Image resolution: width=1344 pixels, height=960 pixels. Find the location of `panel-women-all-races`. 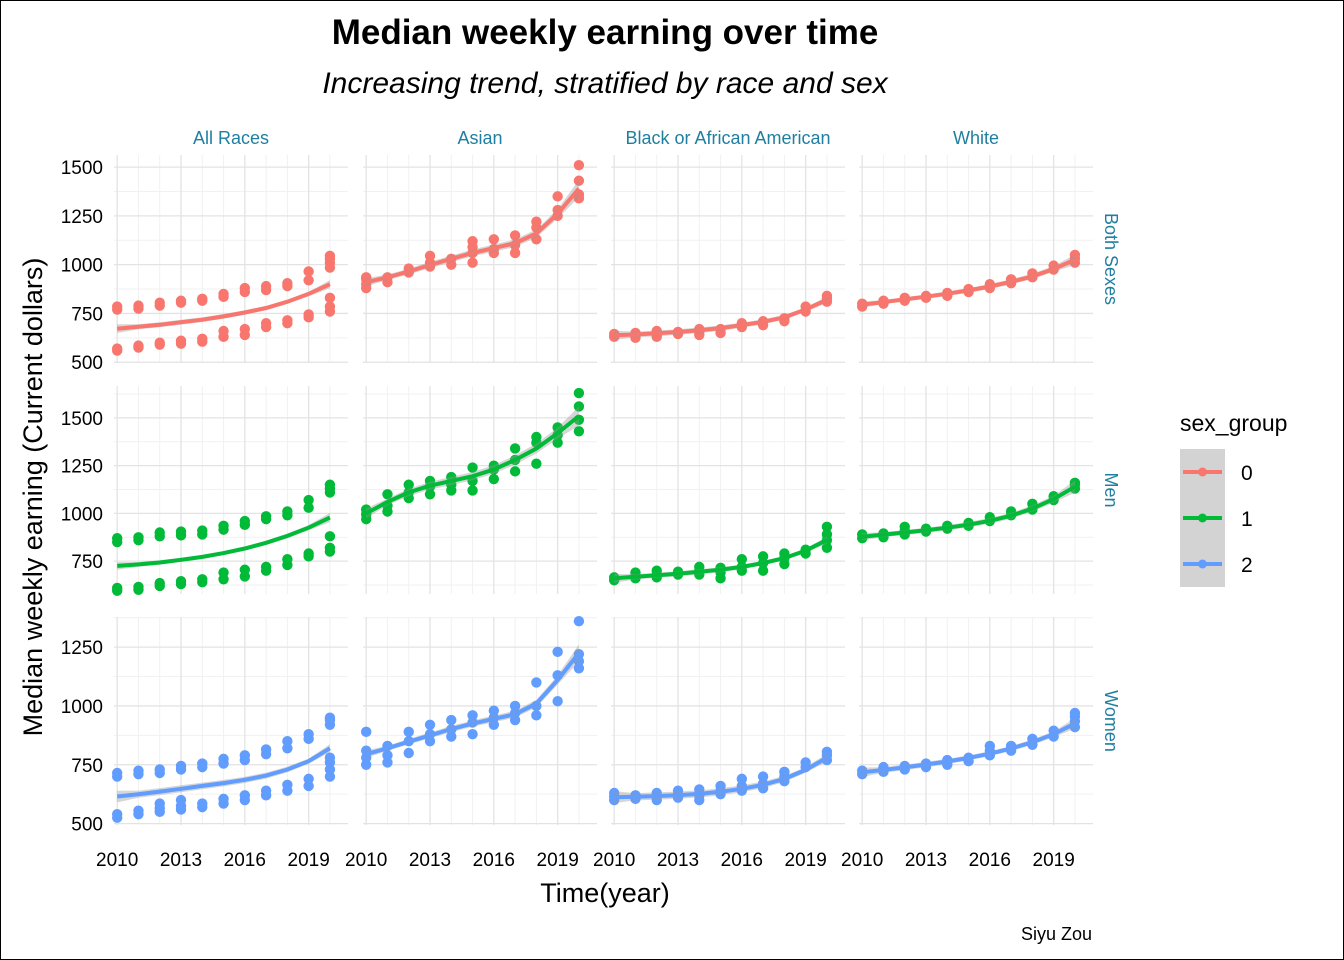

panel-women-all-races is located at coordinates (229, 721).